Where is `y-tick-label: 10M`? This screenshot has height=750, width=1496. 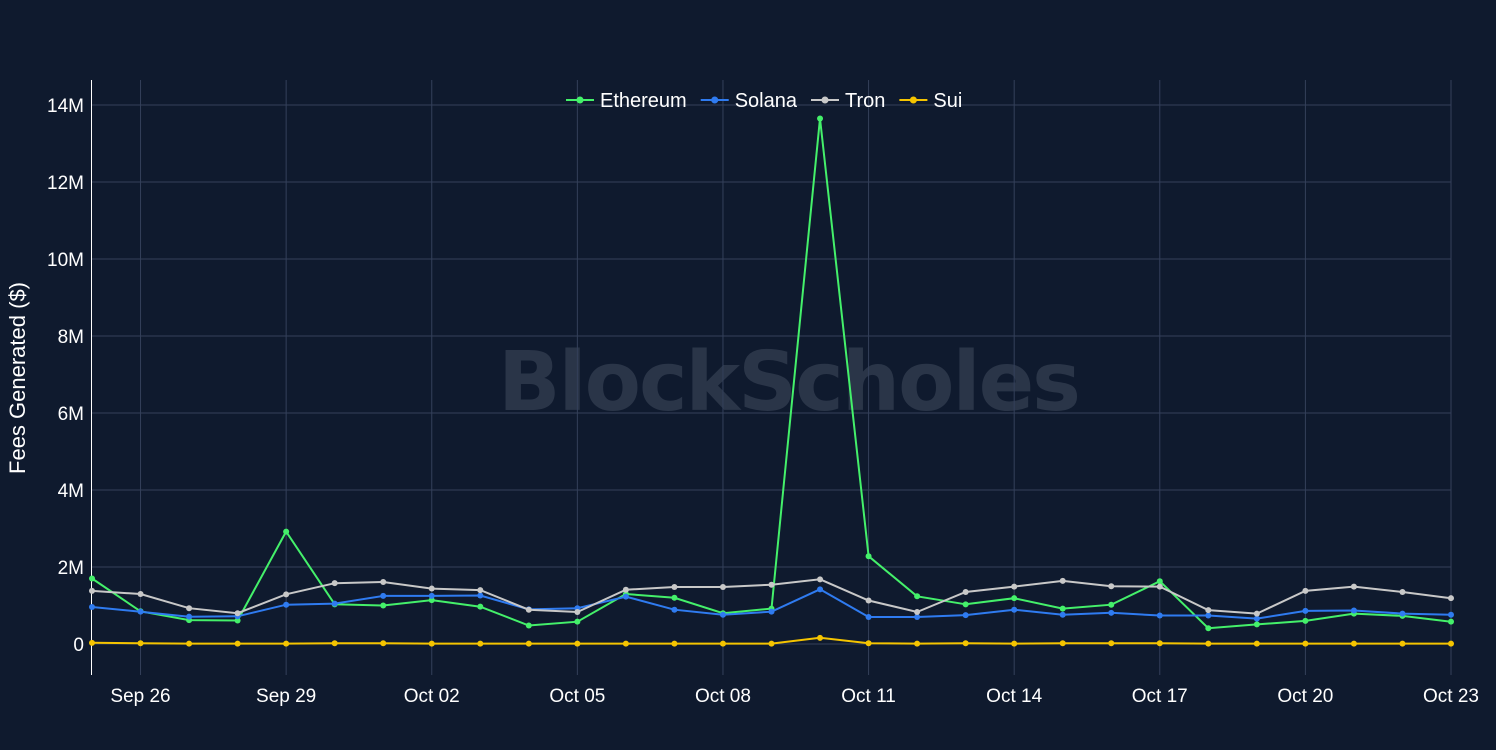
y-tick-label: 10M is located at coordinates (65, 260).